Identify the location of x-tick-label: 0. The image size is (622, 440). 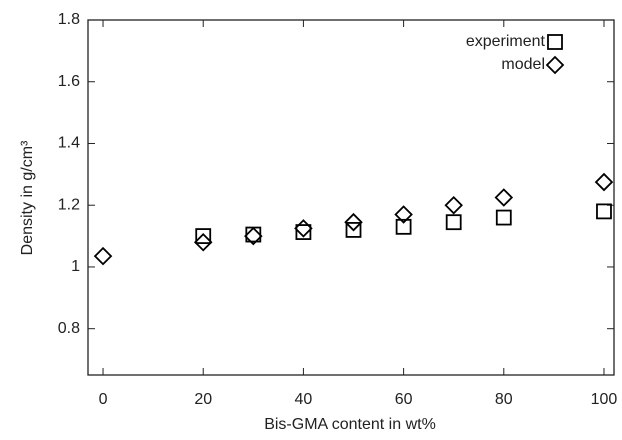
(103, 399).